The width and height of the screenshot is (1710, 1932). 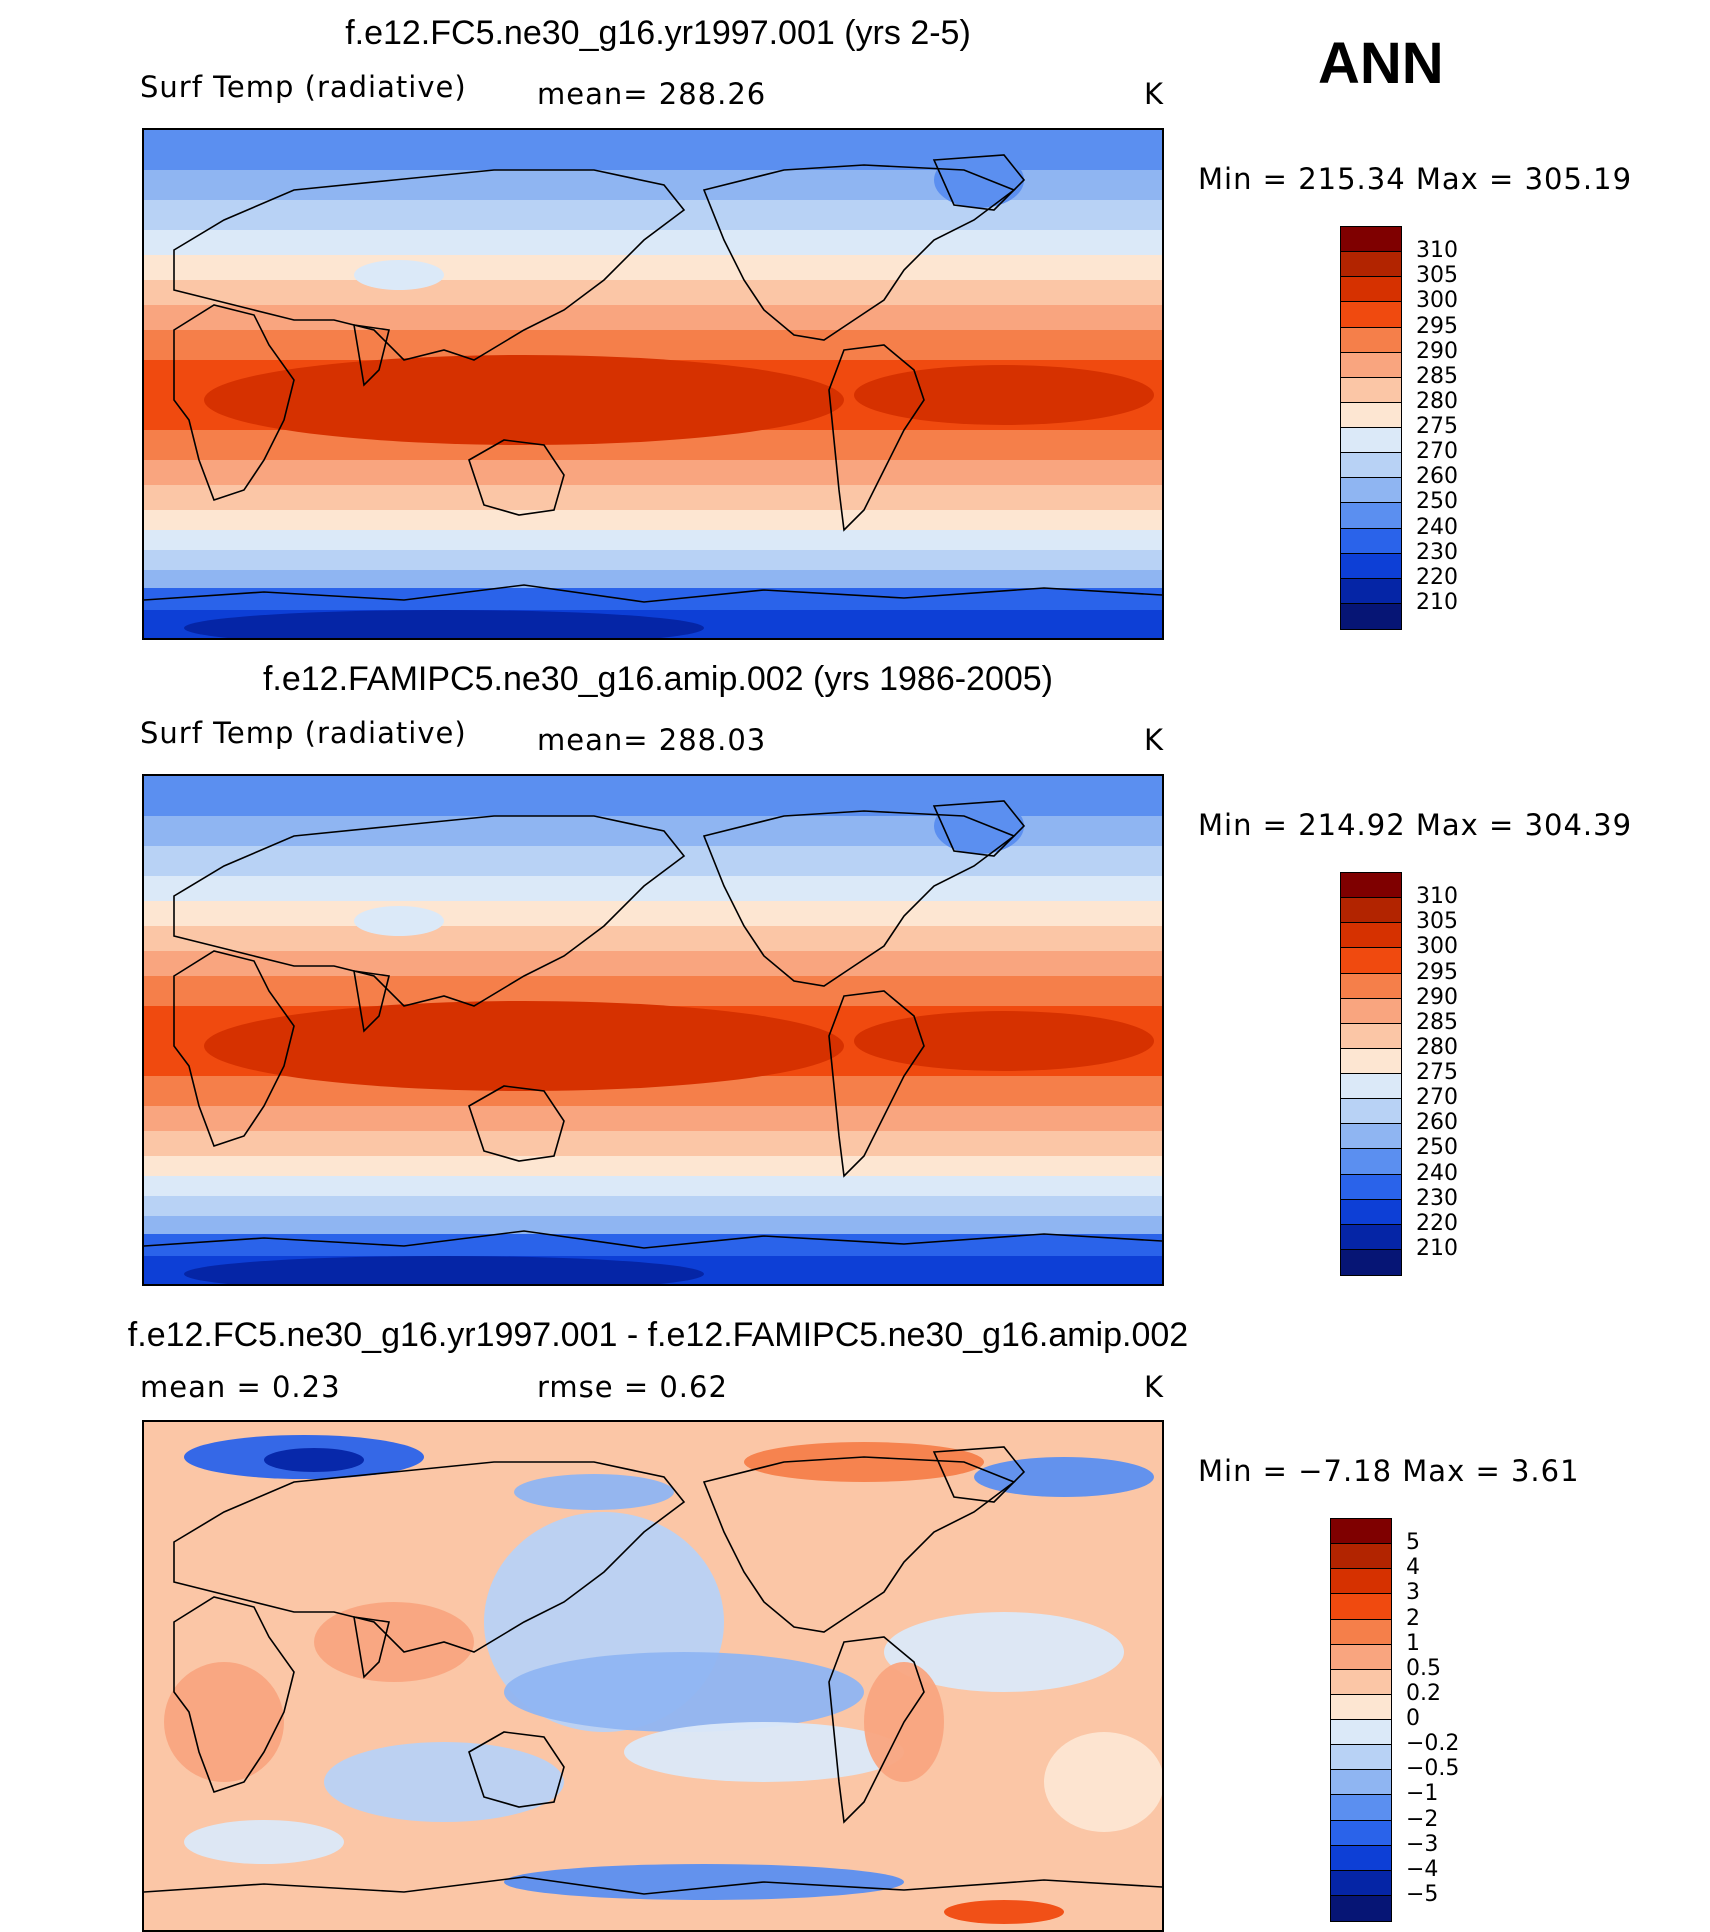 I want to click on panel-1-colorbar, so click(x=1371, y=428).